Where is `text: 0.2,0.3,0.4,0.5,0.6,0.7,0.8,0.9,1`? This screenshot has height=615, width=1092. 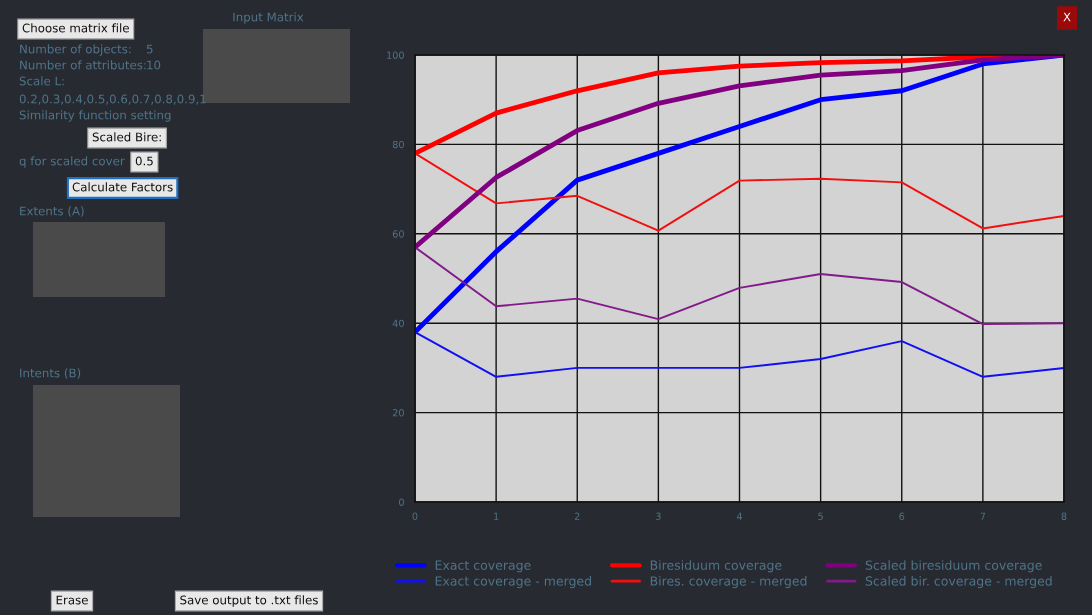 text: 0.2,0.3,0.4,0.5,0.6,0.7,0.8,0.9,1 is located at coordinates (112, 99).